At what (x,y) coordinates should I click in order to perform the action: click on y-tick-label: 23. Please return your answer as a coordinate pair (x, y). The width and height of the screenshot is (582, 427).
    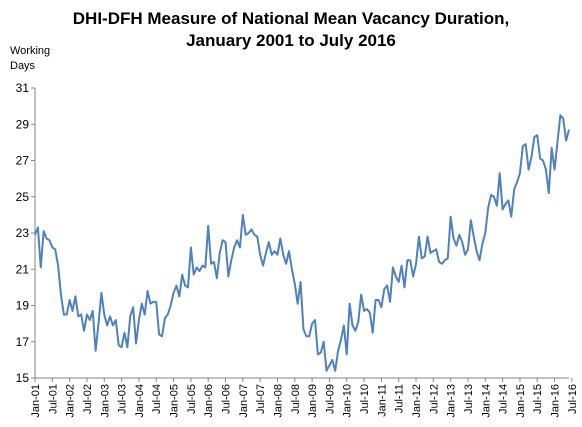
    Looking at the image, I should click on (23, 233).